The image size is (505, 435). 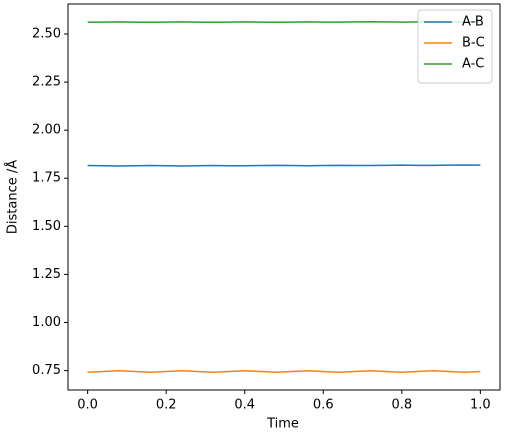 I want to click on legend-label: B-C, so click(x=473, y=43).